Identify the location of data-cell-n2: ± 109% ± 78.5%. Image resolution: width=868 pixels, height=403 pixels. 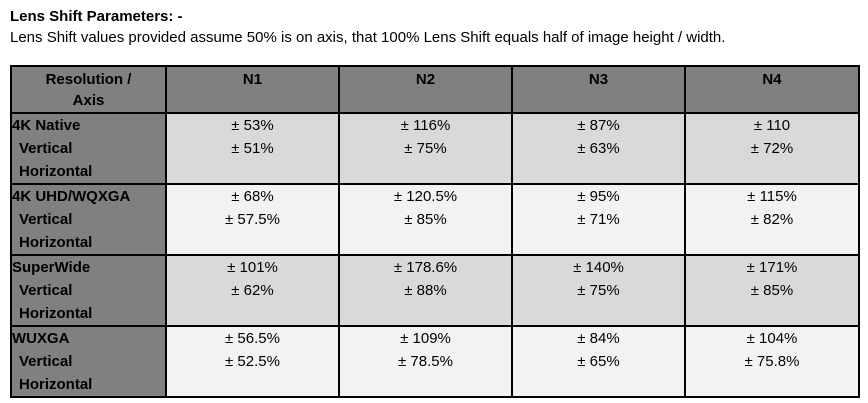
(425, 361).